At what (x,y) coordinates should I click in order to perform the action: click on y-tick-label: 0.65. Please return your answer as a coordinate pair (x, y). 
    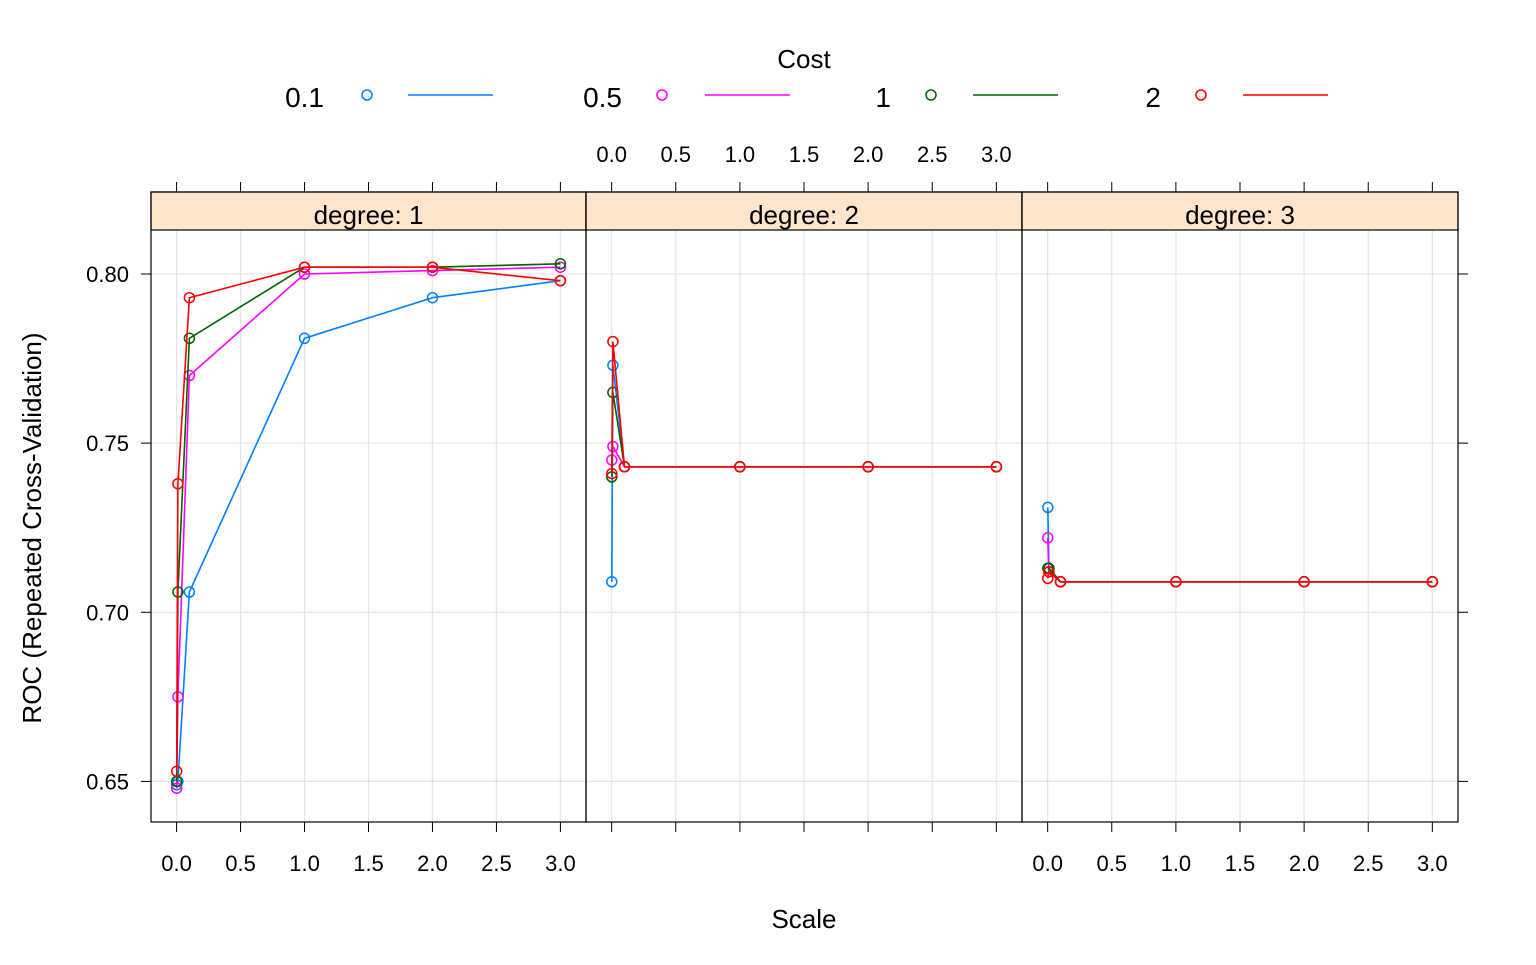
    Looking at the image, I should click on (107, 781).